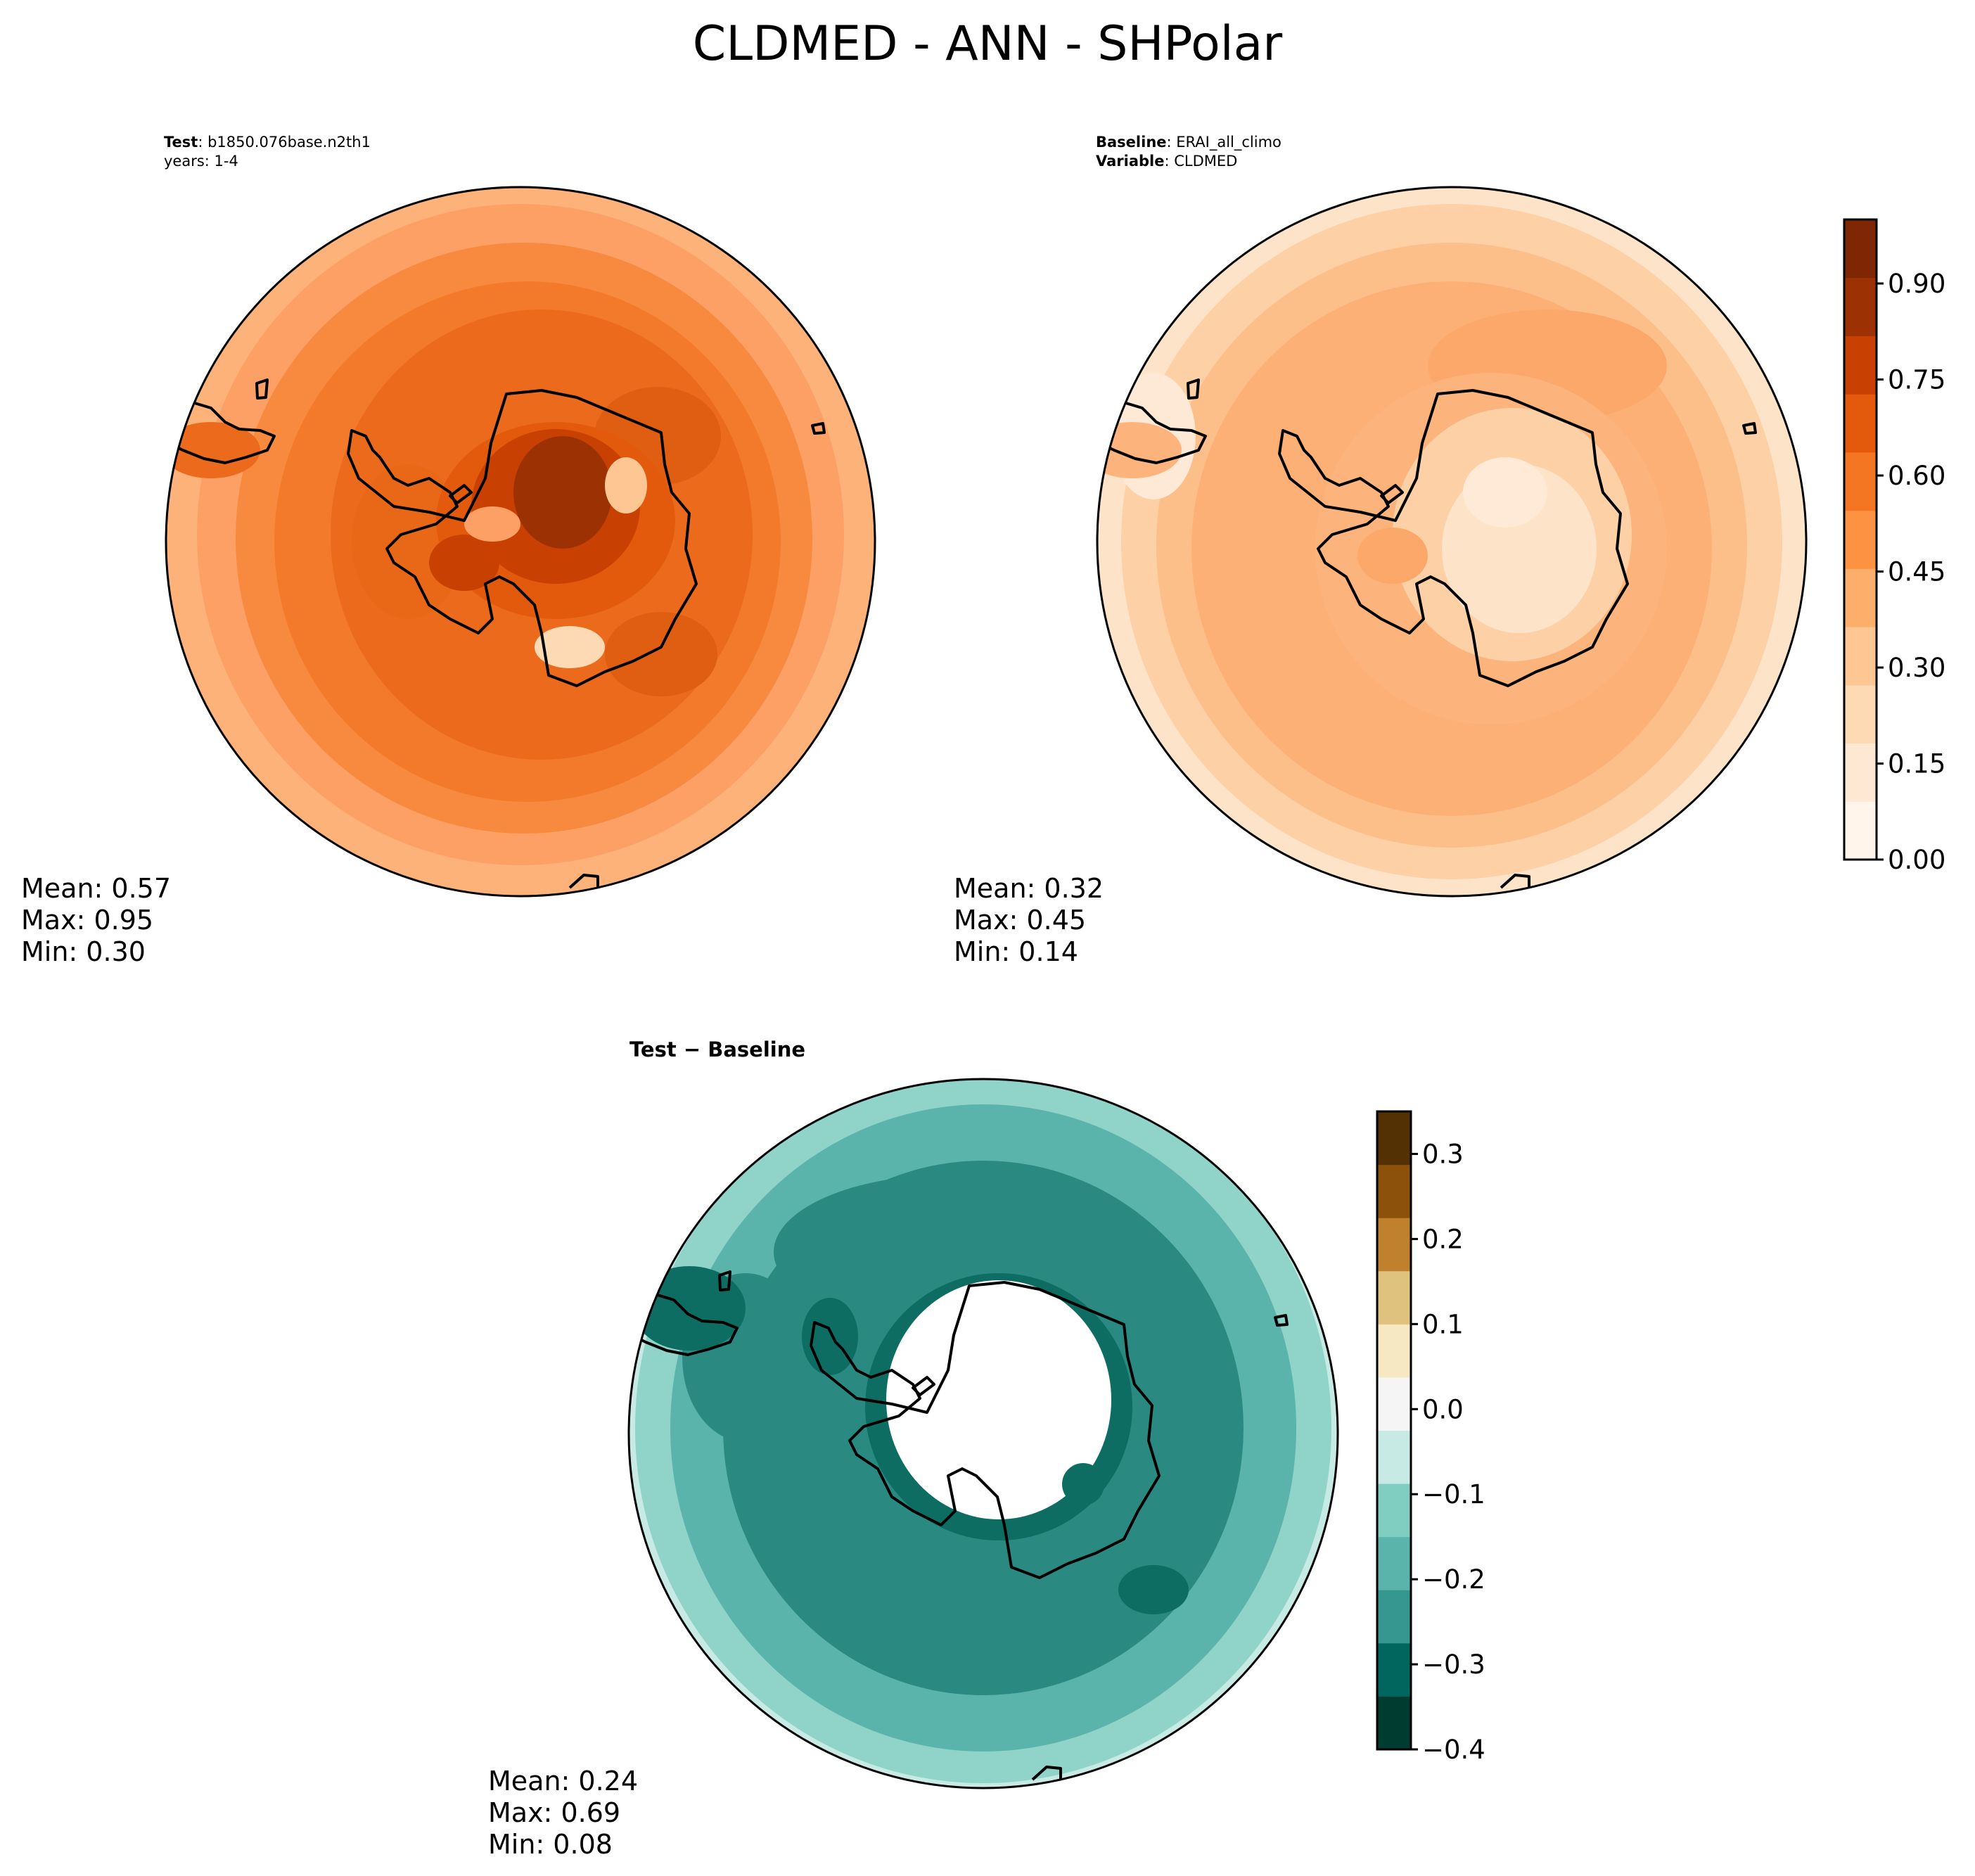 The width and height of the screenshot is (1975, 1876). I want to click on test-mean: Mean: 0.57, so click(96, 888).